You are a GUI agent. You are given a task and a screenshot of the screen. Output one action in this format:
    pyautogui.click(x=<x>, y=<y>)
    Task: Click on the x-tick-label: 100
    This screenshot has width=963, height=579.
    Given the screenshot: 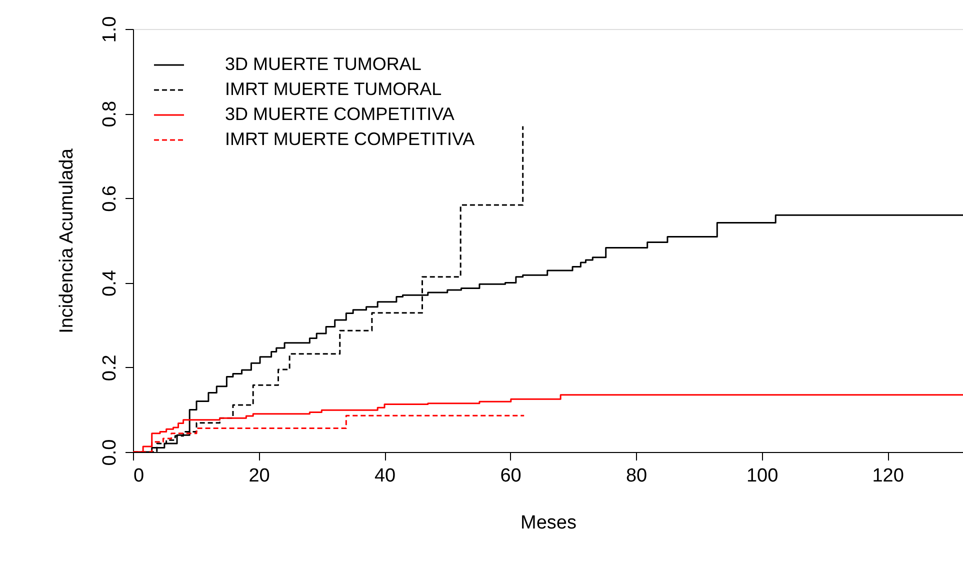 What is the action you would take?
    pyautogui.click(x=762, y=476)
    